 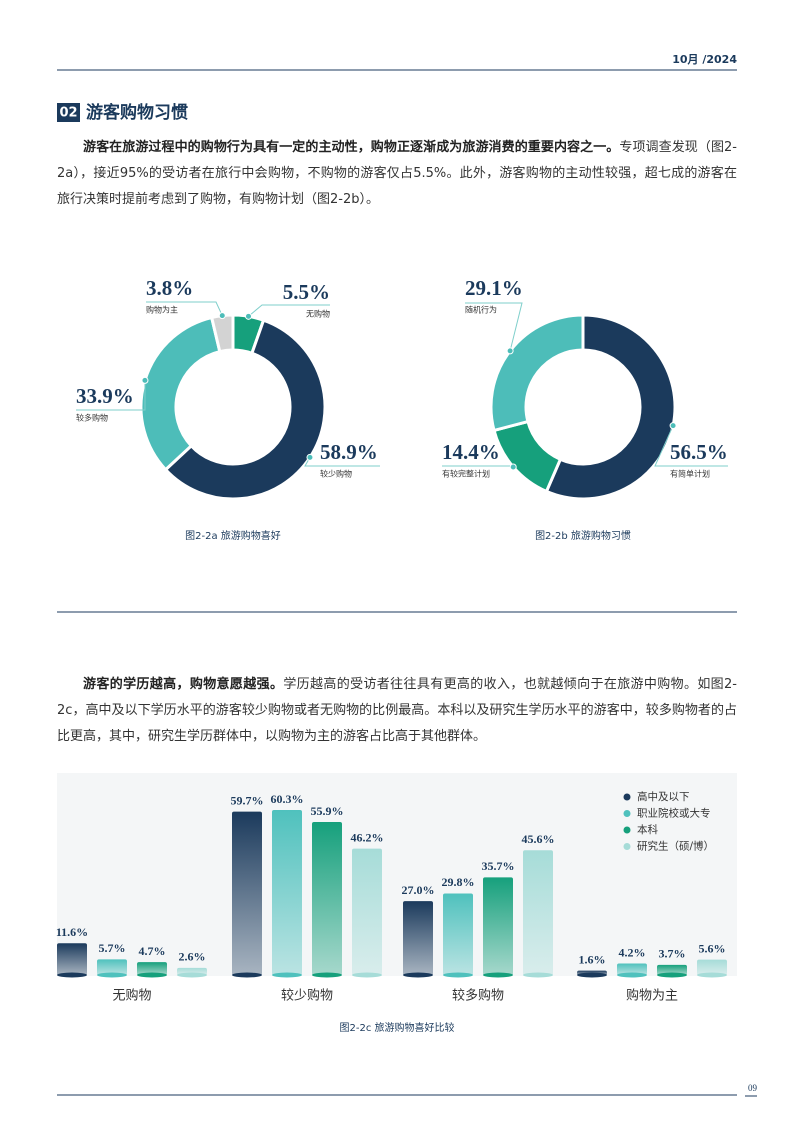 I want to click on value-label: 29.1%, so click(x=494, y=288).